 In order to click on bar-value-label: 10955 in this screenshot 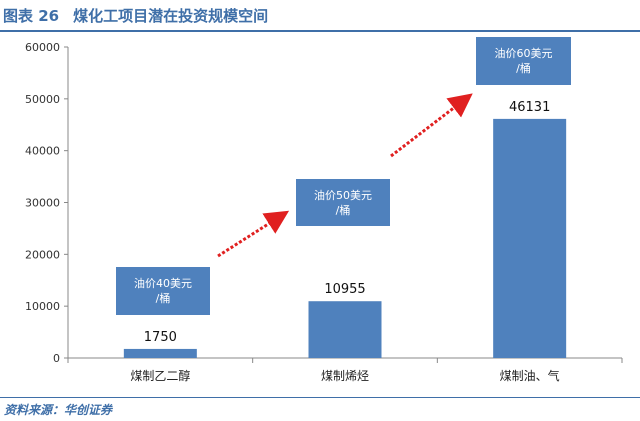, I will do `click(344, 289)`.